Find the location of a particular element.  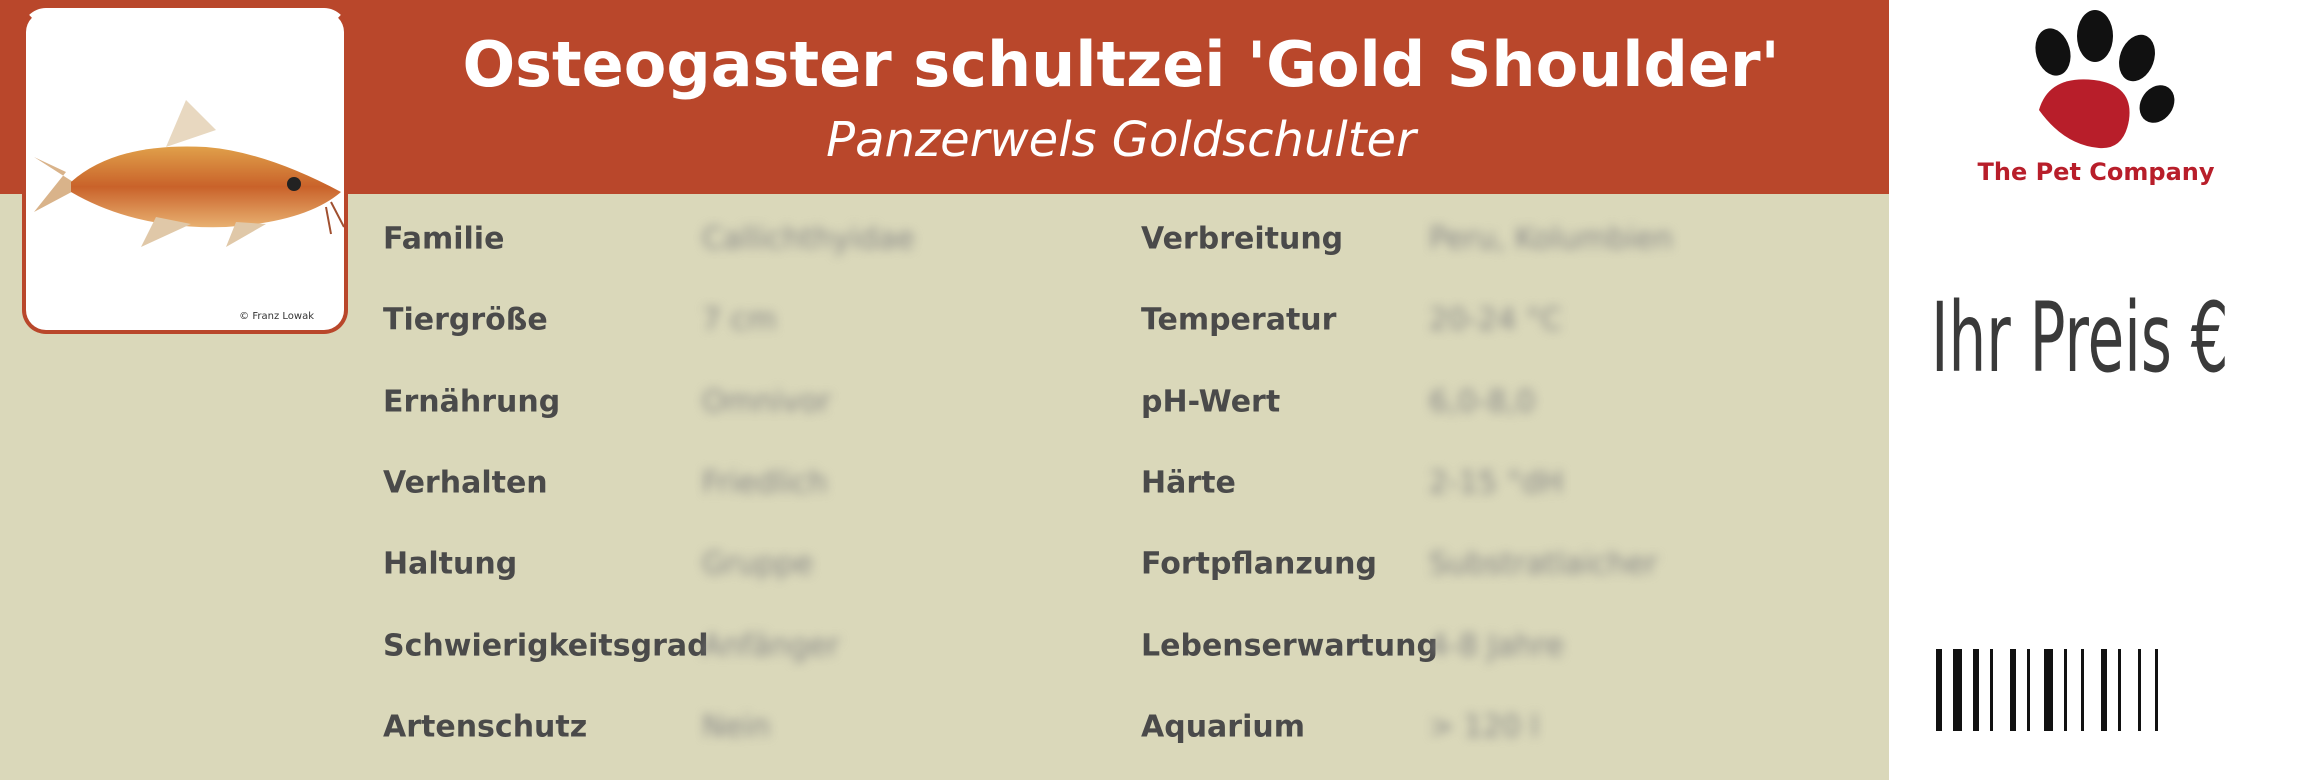

trait-value: Nein is located at coordinates (736, 727).